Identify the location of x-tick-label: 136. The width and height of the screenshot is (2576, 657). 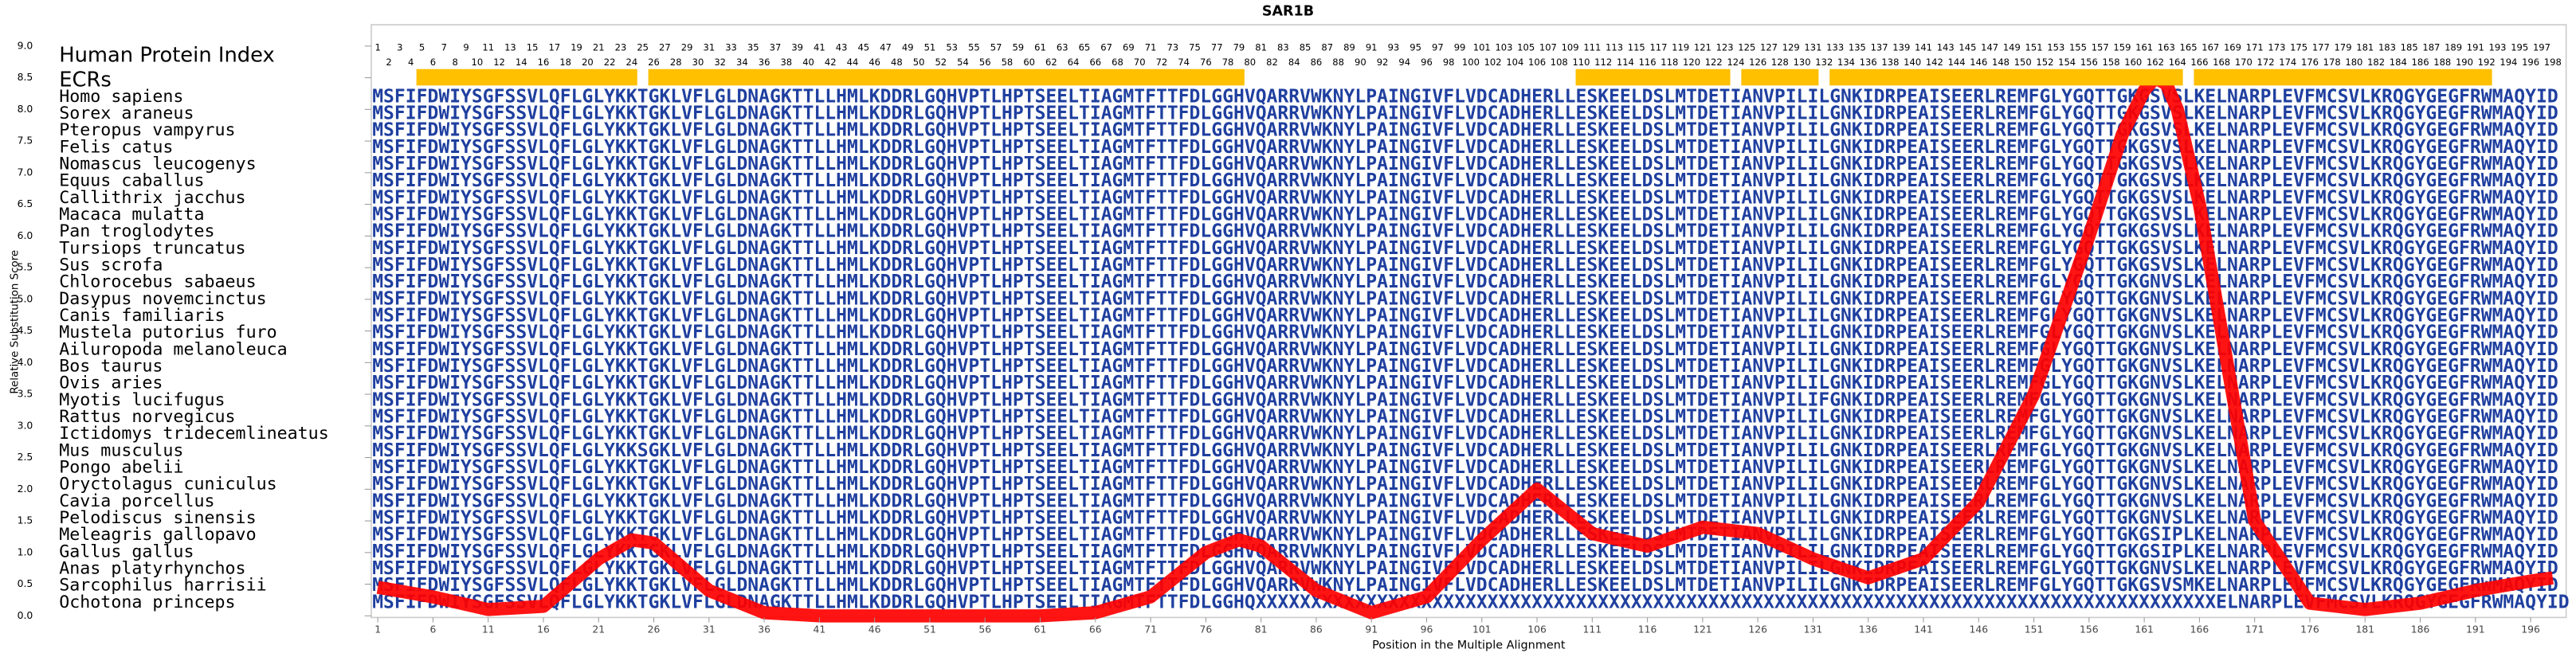
(1868, 629).